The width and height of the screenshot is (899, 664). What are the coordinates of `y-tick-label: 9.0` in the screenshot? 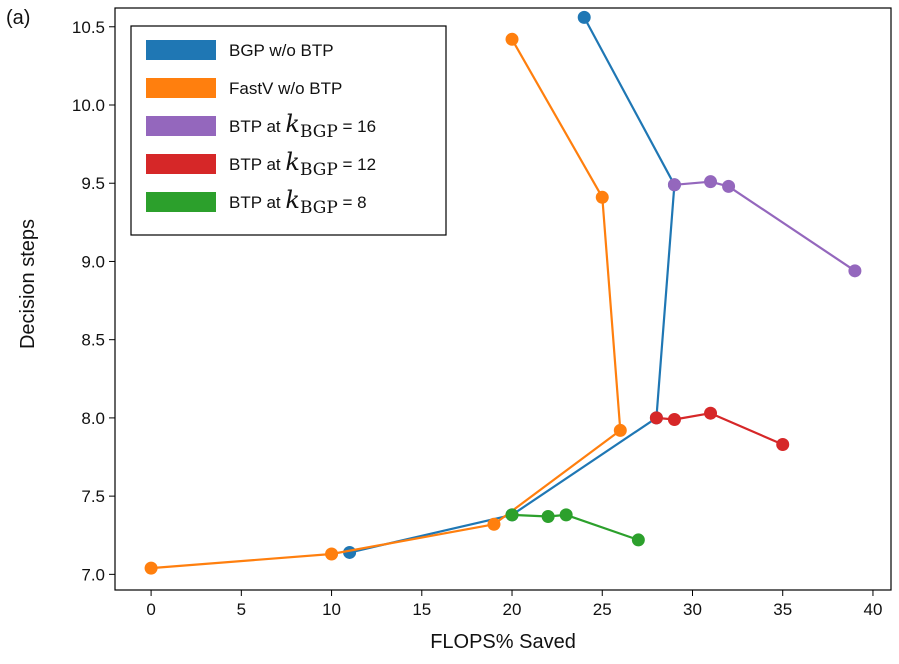 It's located at (93, 261).